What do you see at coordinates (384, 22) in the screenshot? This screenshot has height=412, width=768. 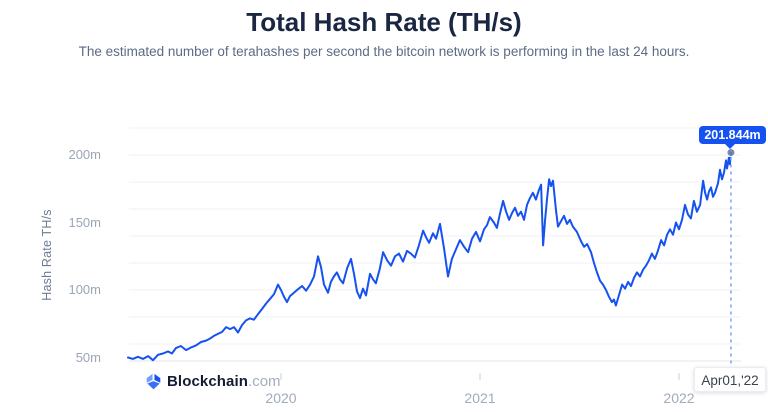 I see `page-title: Total Hash Rate (TH/s)` at bounding box center [384, 22].